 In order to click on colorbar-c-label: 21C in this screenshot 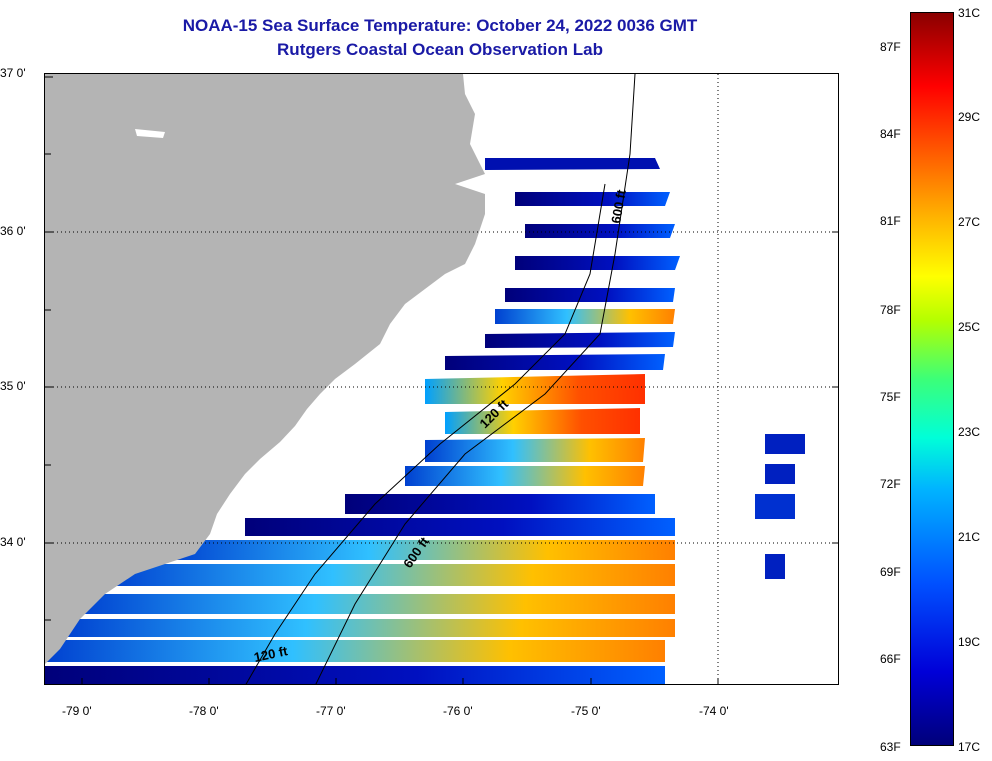, I will do `click(969, 537)`.